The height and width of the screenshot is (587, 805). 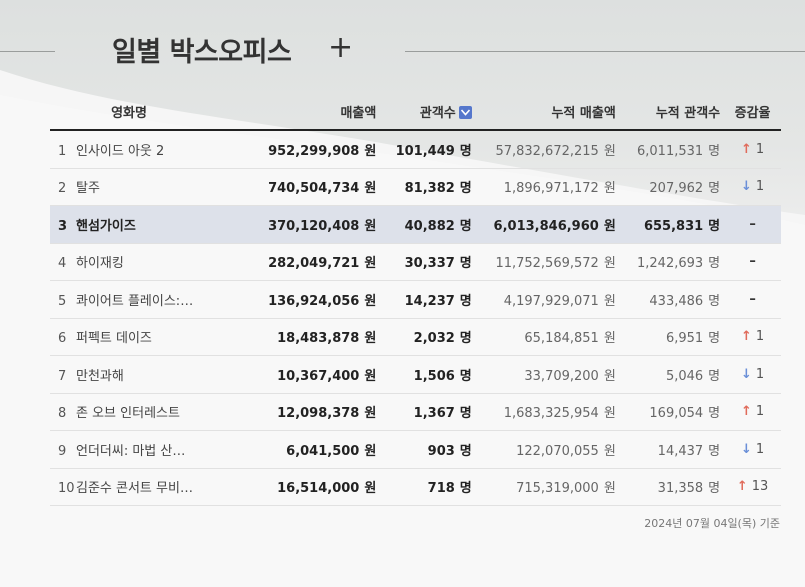 I want to click on movie-cell: 1 인사이드 아웃 2, so click(x=159, y=149).